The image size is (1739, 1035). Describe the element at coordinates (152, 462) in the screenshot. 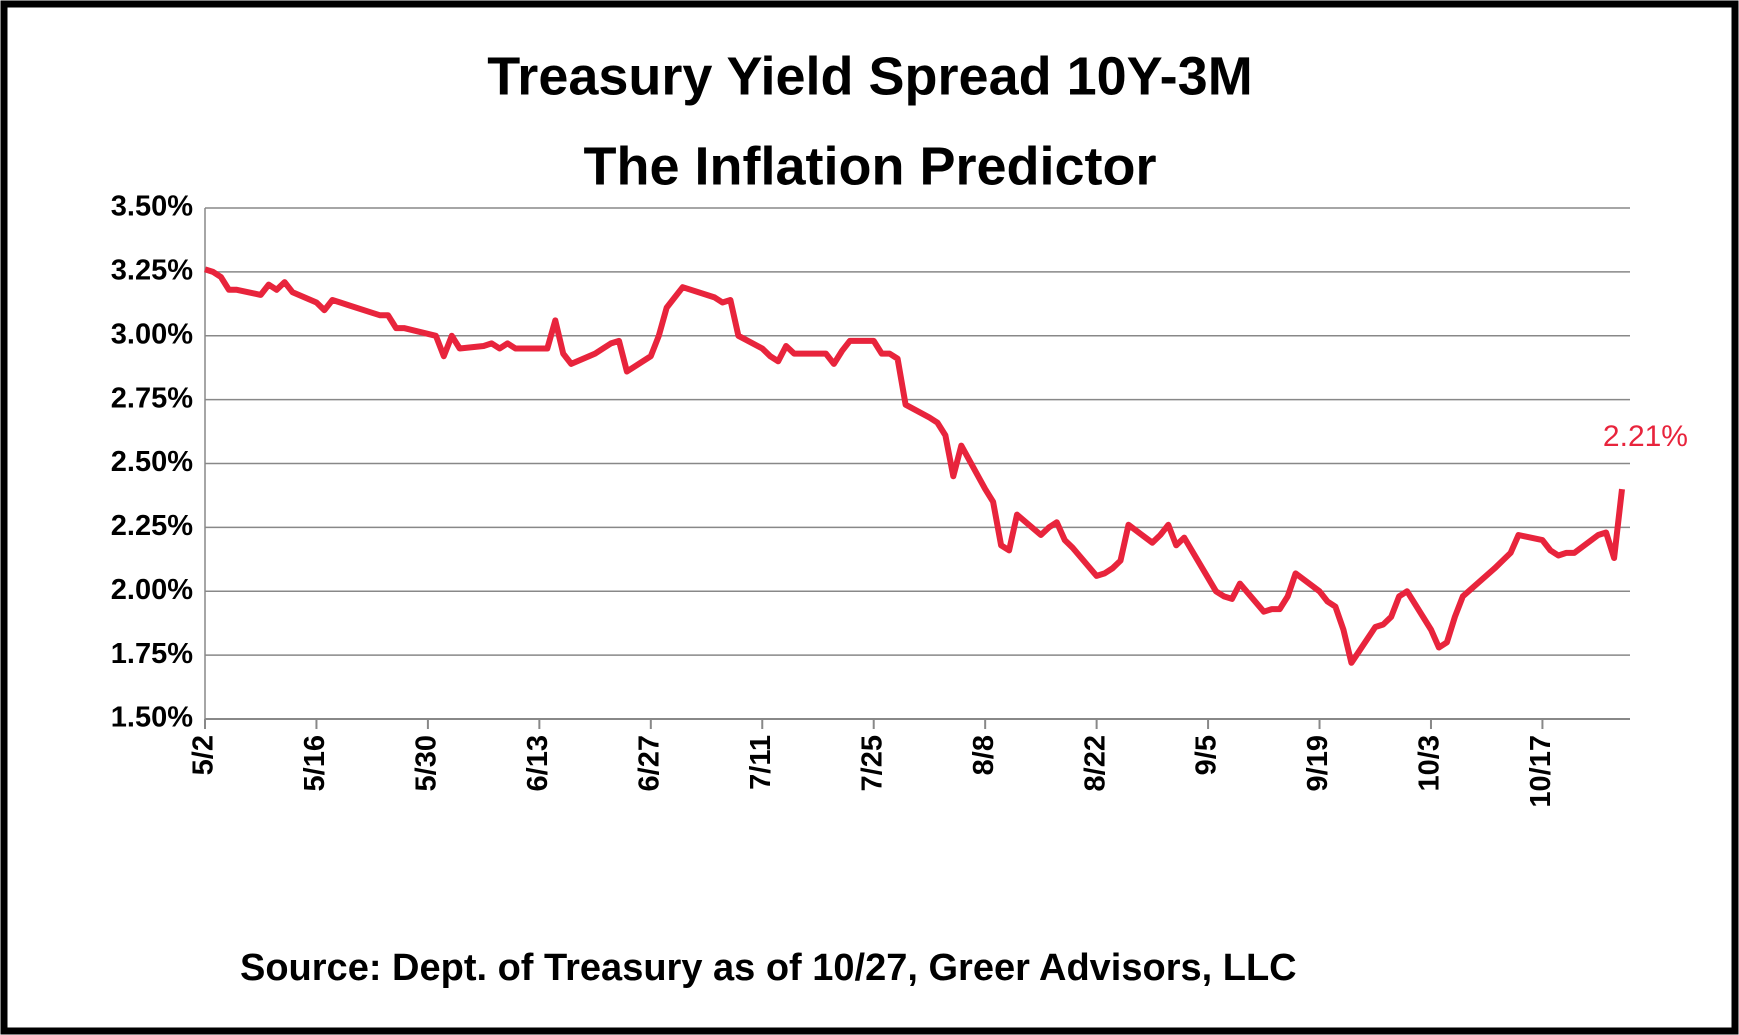

I see `y-tick-label: 2.50%` at that location.